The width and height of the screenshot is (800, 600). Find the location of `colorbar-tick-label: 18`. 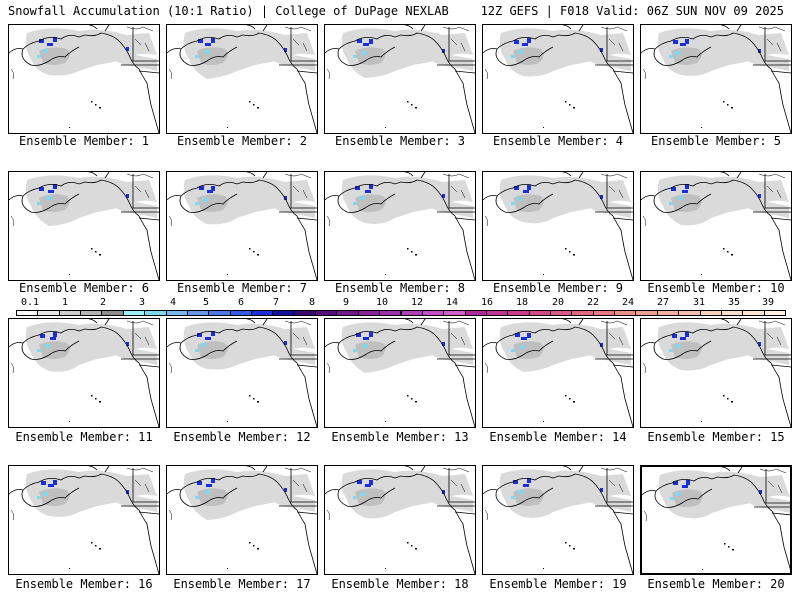

colorbar-tick-label: 18 is located at coordinates (522, 302).